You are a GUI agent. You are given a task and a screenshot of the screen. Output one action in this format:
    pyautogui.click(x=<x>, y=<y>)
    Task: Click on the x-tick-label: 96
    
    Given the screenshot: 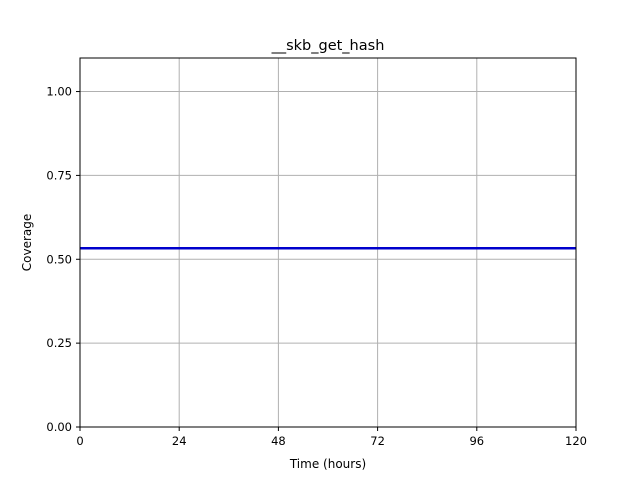 What is the action you would take?
    pyautogui.click(x=476, y=441)
    